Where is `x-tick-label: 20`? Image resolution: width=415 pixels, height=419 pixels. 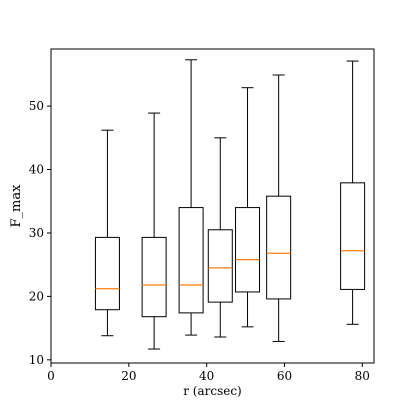 x-tick-label: 20 is located at coordinates (128, 376).